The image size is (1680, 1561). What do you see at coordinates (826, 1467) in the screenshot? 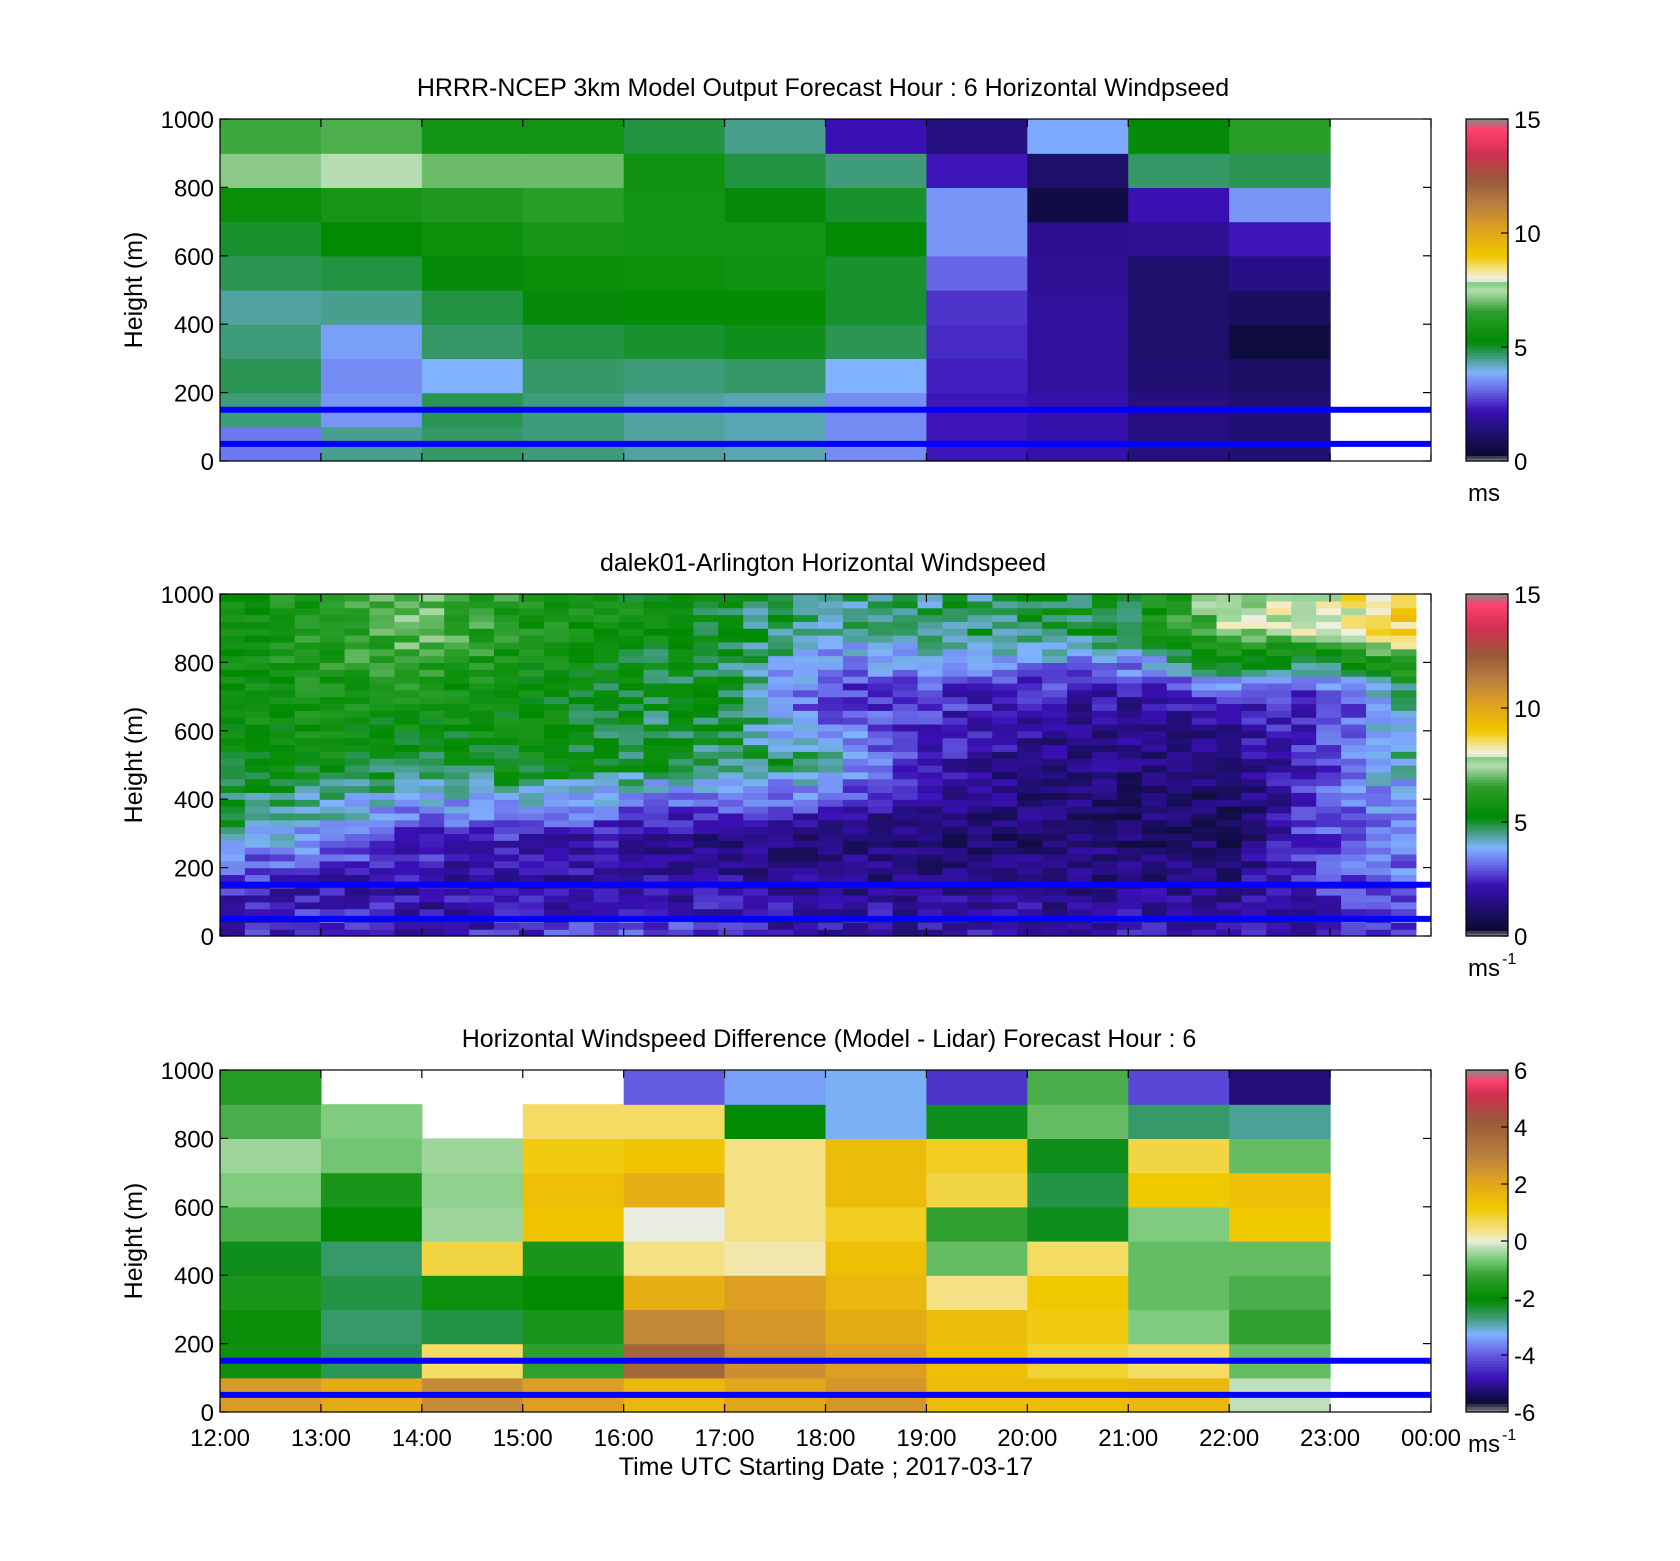
I see `panel-difference-xlabel: Time UTC Starting Date ; 2017-03-17` at bounding box center [826, 1467].